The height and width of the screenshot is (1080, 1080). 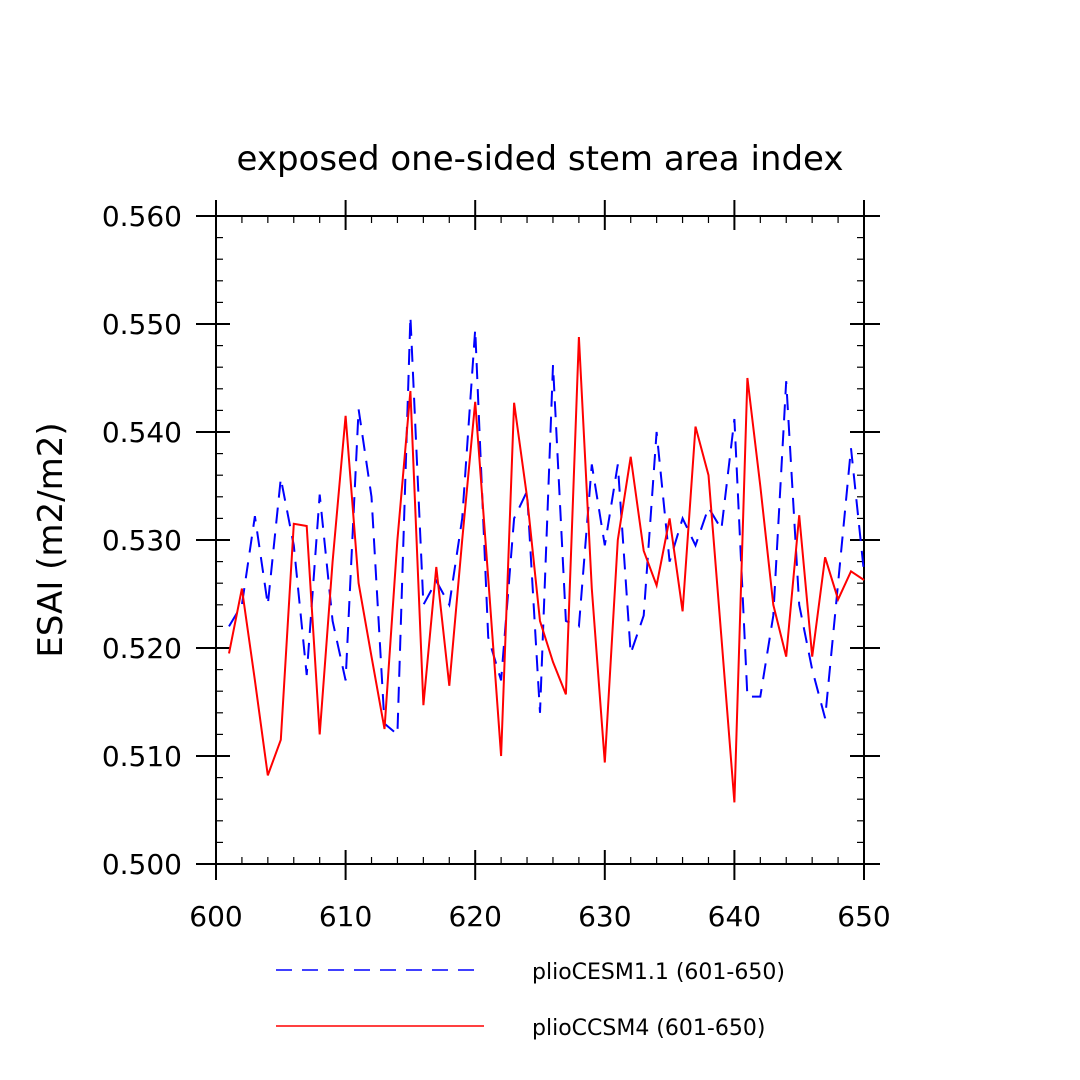 I want to click on x-tick-label: 630, so click(x=604, y=916).